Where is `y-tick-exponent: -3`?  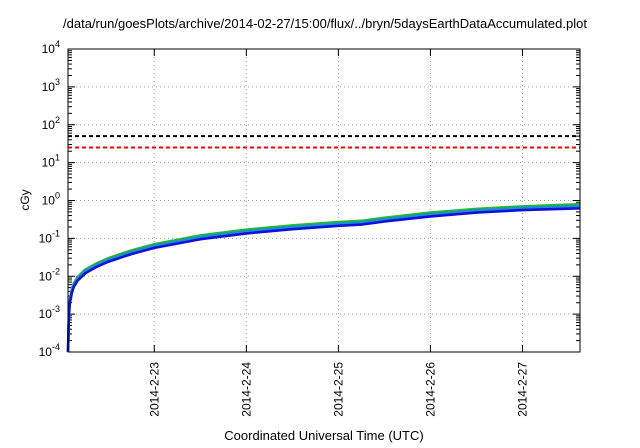 y-tick-exponent: -3 is located at coordinates (56, 309).